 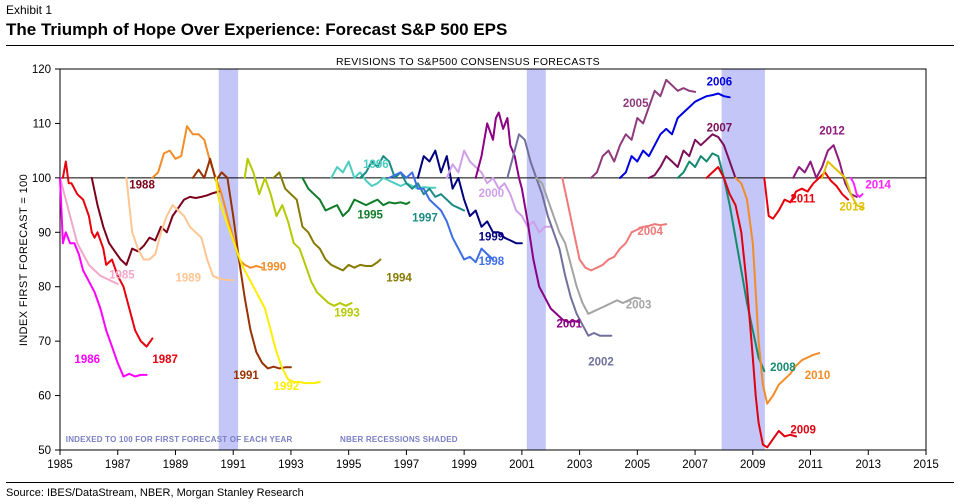 I want to click on series-line-1993, so click(x=298, y=232).